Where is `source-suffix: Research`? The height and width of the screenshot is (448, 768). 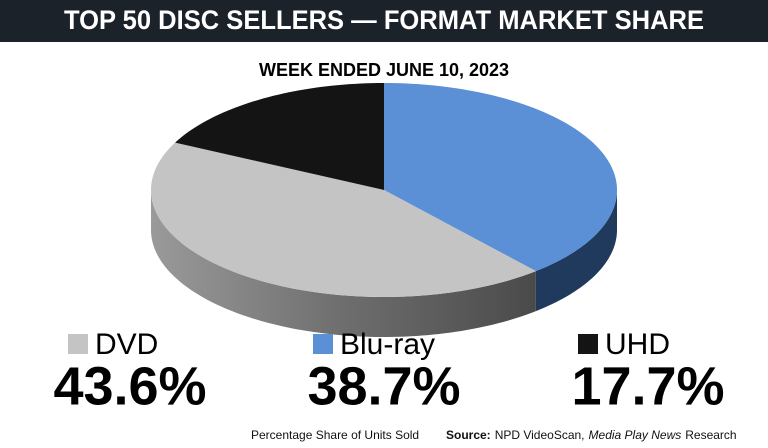
source-suffix: Research is located at coordinates (711, 435).